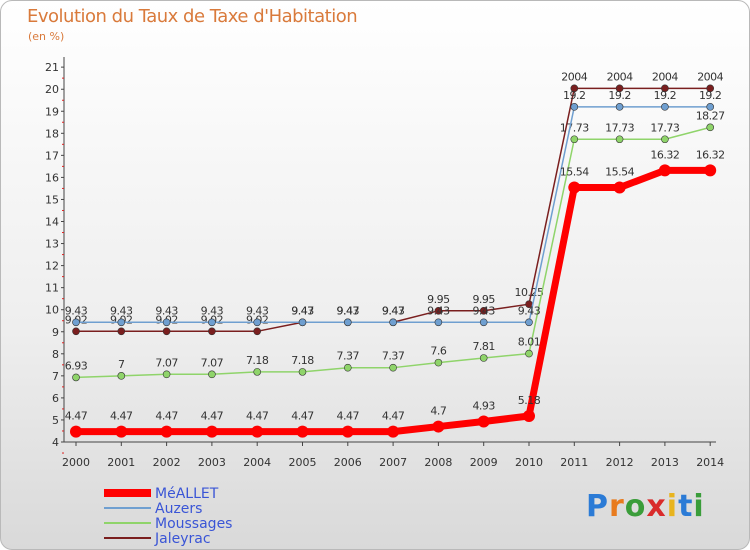 Image resolution: width=750 pixels, height=550 pixels. What do you see at coordinates (212, 462) in the screenshot?
I see `x-tick-label: 2003` at bounding box center [212, 462].